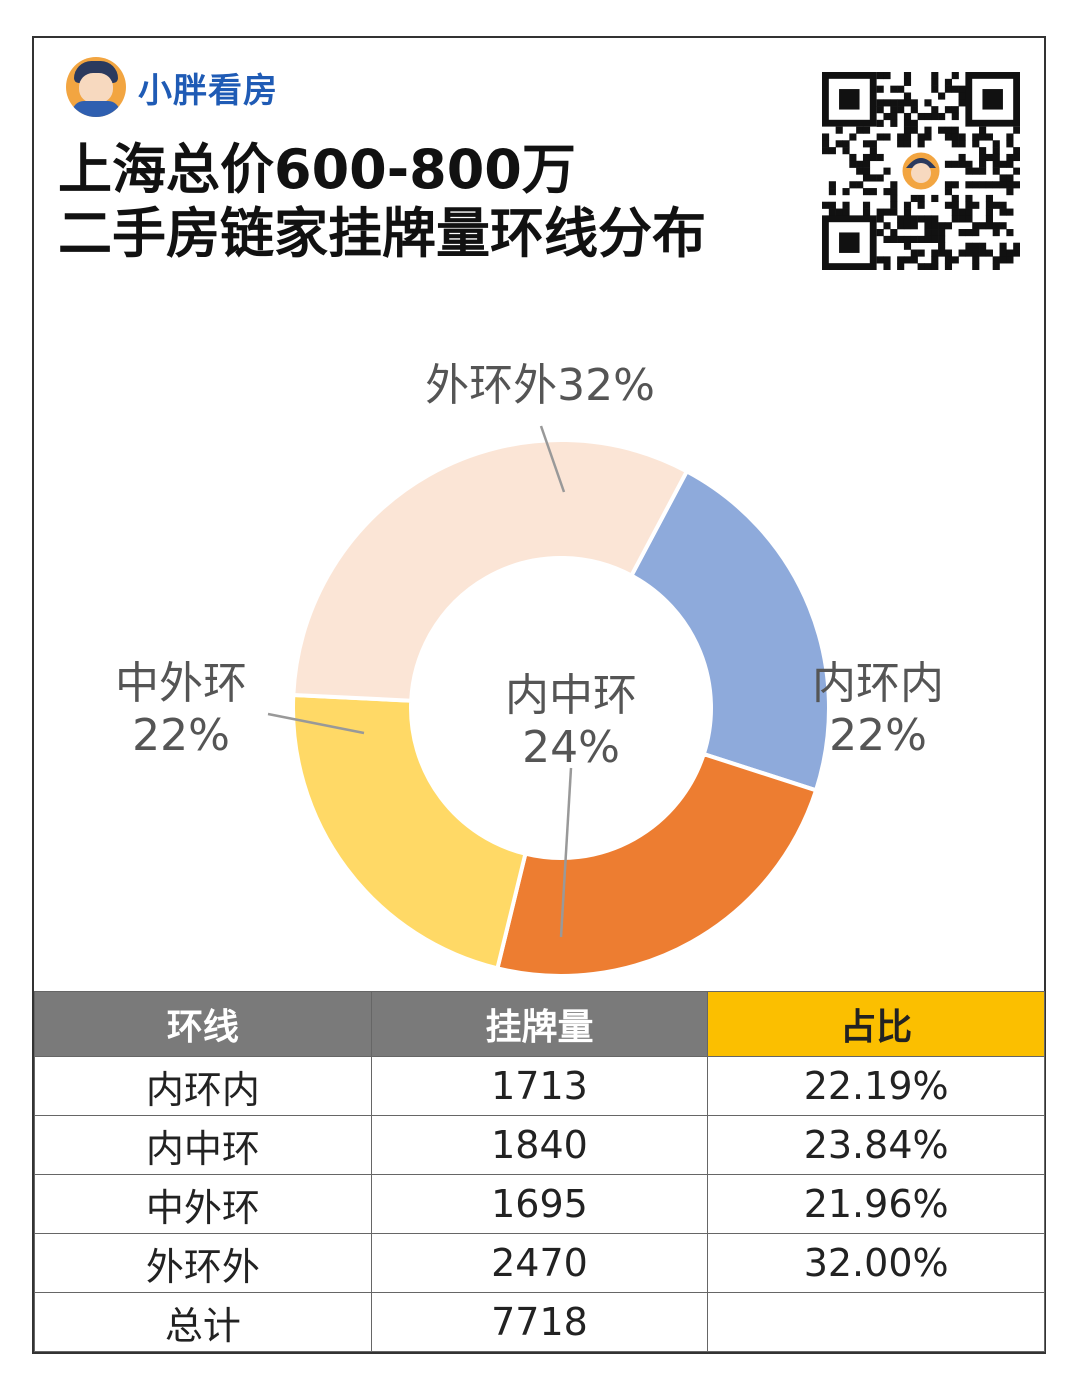 The width and height of the screenshot is (1080, 1391). I want to click on slice-outer-ring, so click(490, 570).